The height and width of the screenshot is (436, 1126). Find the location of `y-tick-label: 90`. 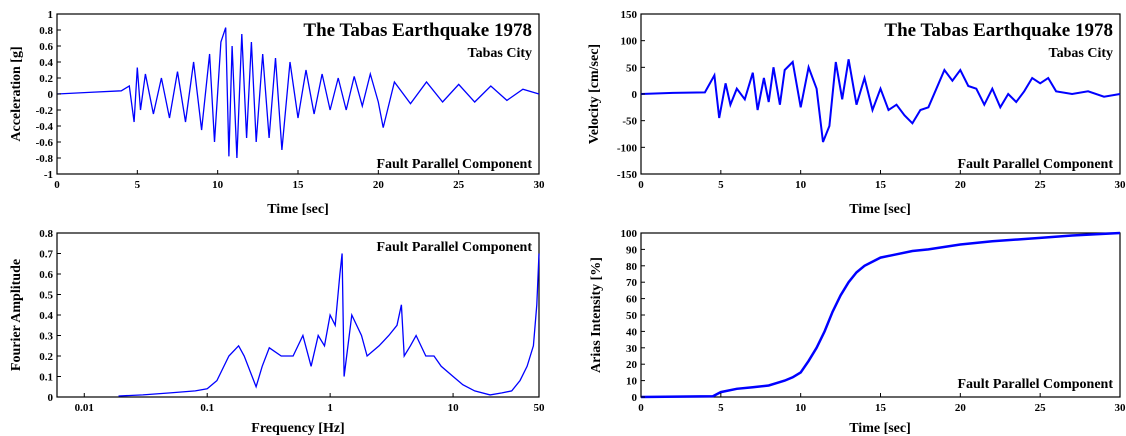

y-tick-label: 90 is located at coordinates (632, 250).